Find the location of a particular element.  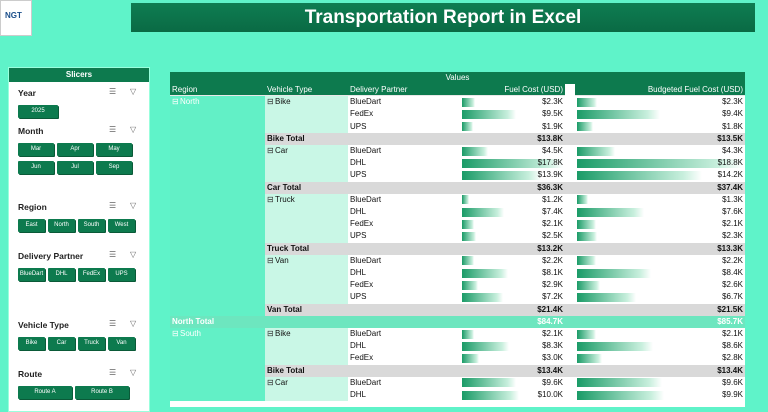

budget-cell: $9.9K is located at coordinates (732, 394).